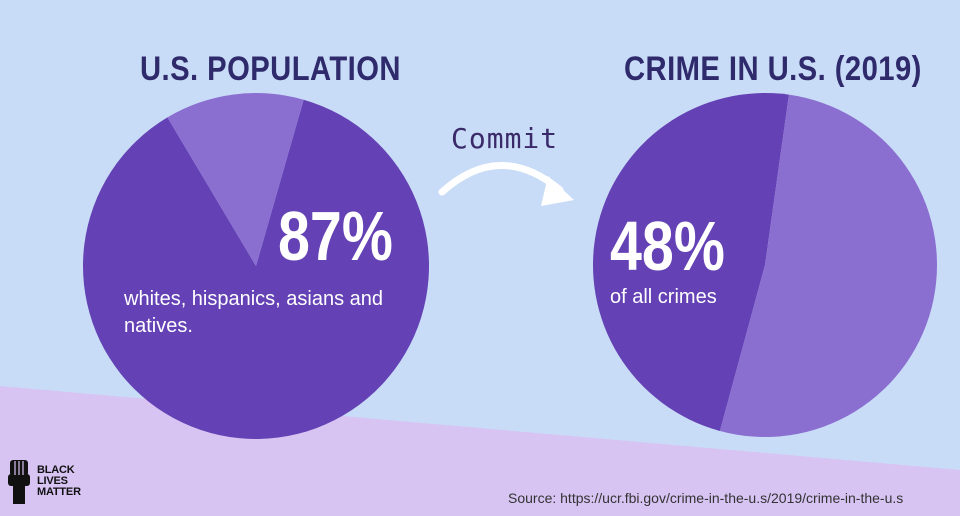 This screenshot has width=960, height=516. I want to click on blm-logo: BLACK LIVES MATTER, so click(42, 481).